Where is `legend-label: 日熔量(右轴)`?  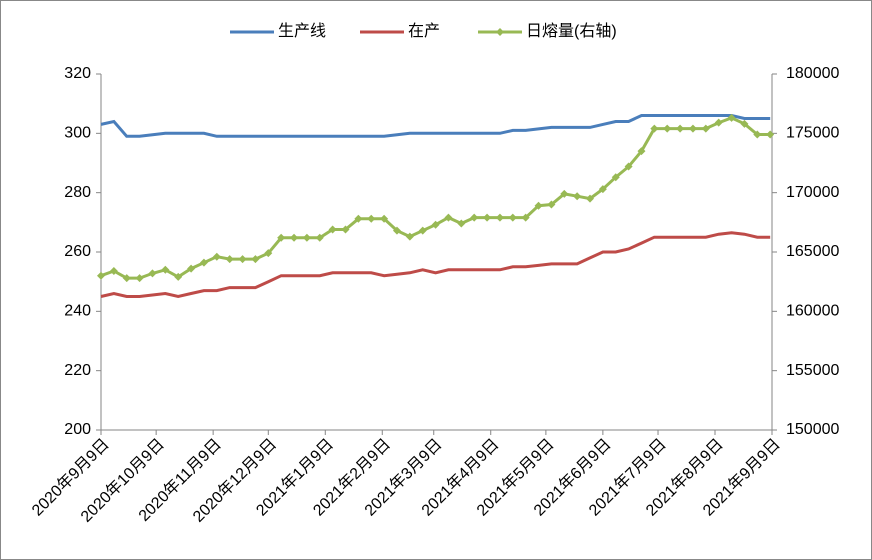
legend-label: 日熔量(右轴) is located at coordinates (571, 31).